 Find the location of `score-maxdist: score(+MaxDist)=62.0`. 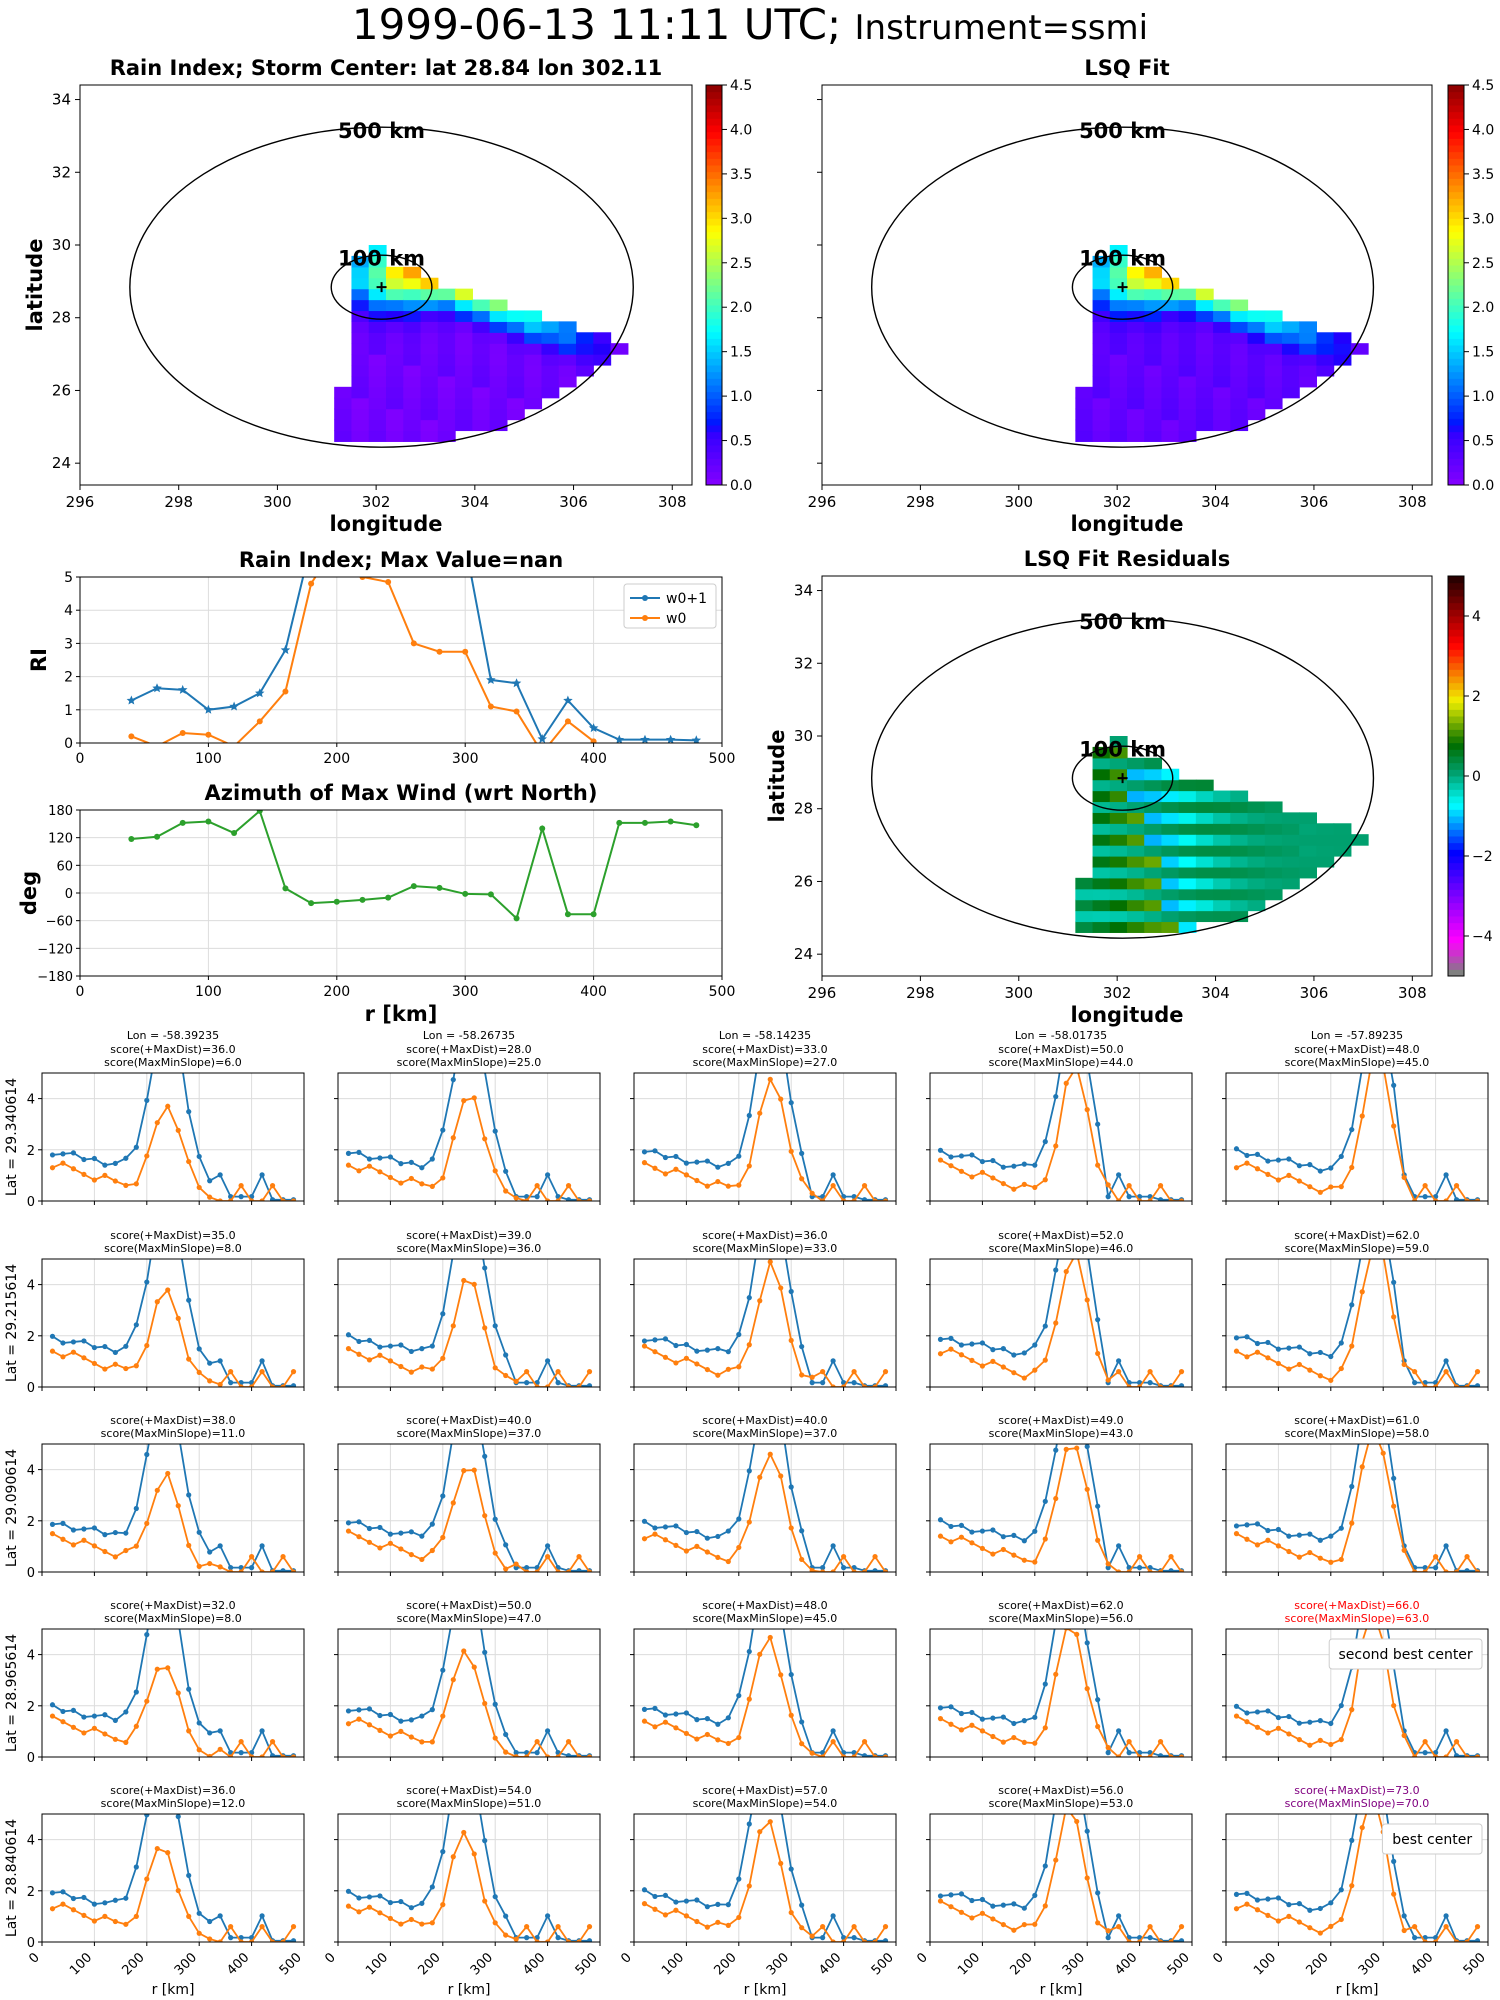

score-maxdist: score(+MaxDist)=62.0 is located at coordinates (1060, 1605).